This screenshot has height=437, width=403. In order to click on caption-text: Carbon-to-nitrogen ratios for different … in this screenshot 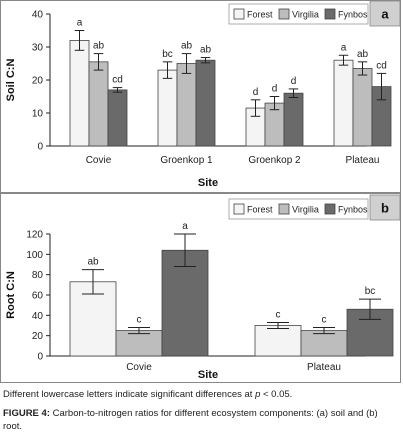, I will do `click(190, 420)`.